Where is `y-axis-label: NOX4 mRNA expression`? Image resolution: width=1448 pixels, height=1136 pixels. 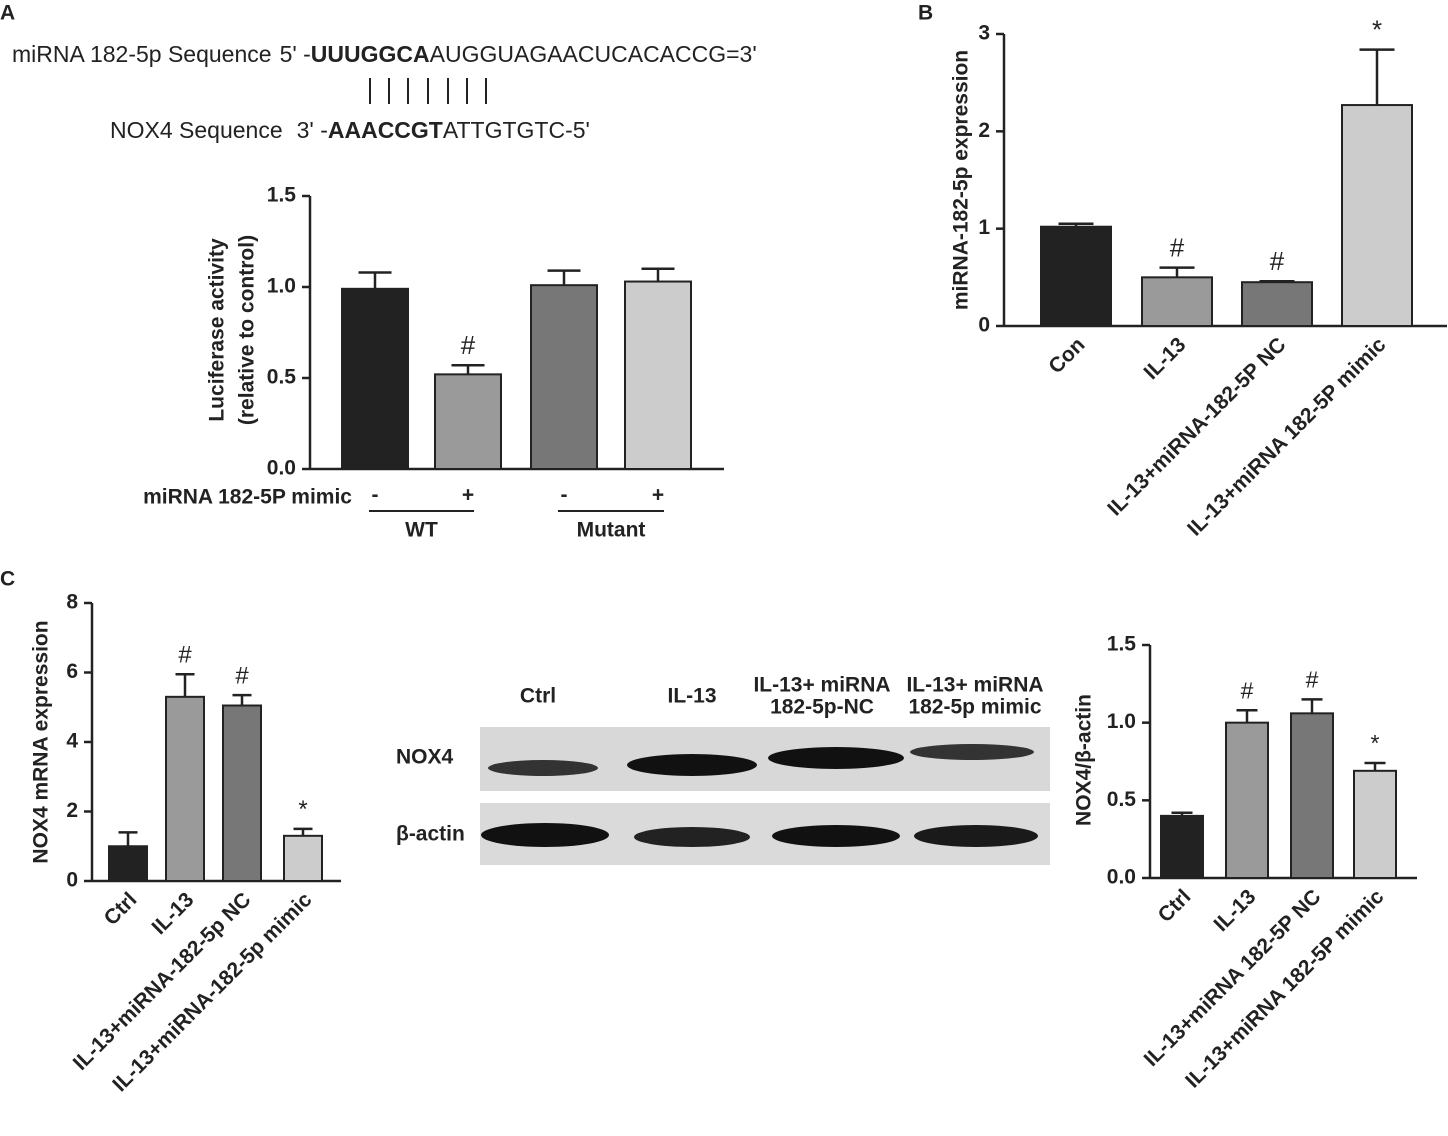 y-axis-label: NOX4 mRNA expression is located at coordinates (41, 741).